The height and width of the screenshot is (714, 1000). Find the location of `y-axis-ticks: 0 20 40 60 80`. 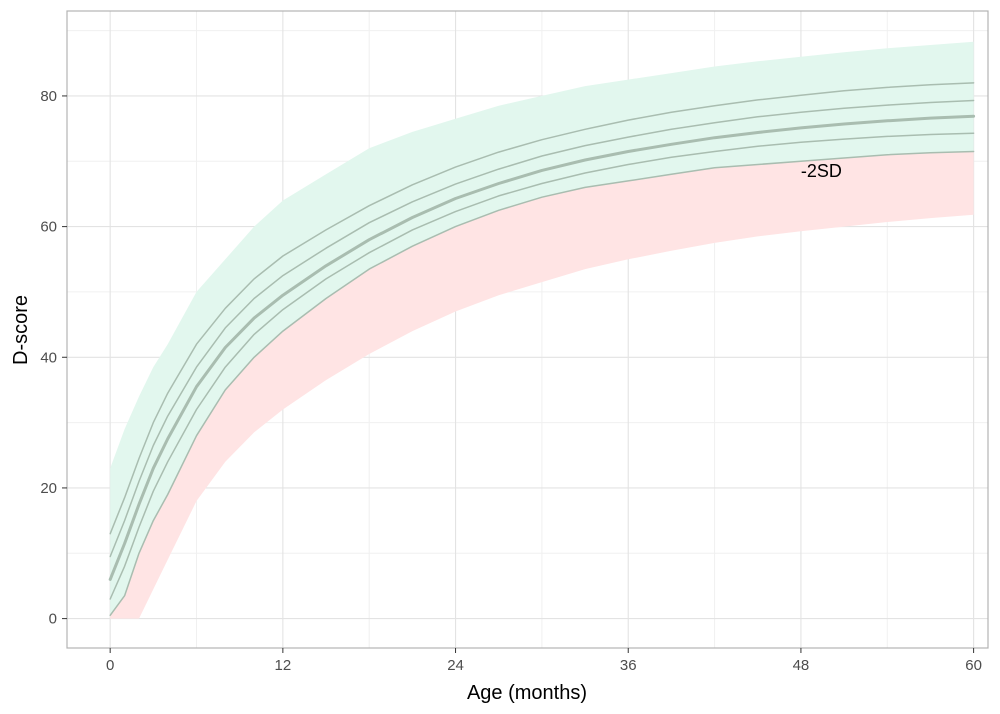

y-axis-ticks: 0 20 40 60 80 is located at coordinates (53, 358).